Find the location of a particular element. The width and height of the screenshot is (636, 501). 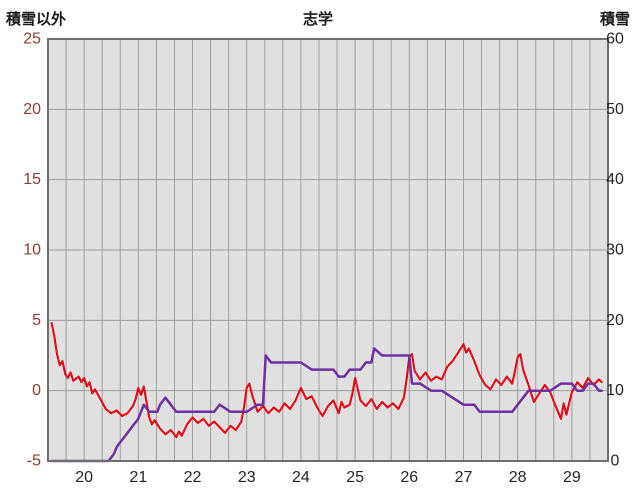

right-axis-tick-label: 50 is located at coordinates (615, 109).